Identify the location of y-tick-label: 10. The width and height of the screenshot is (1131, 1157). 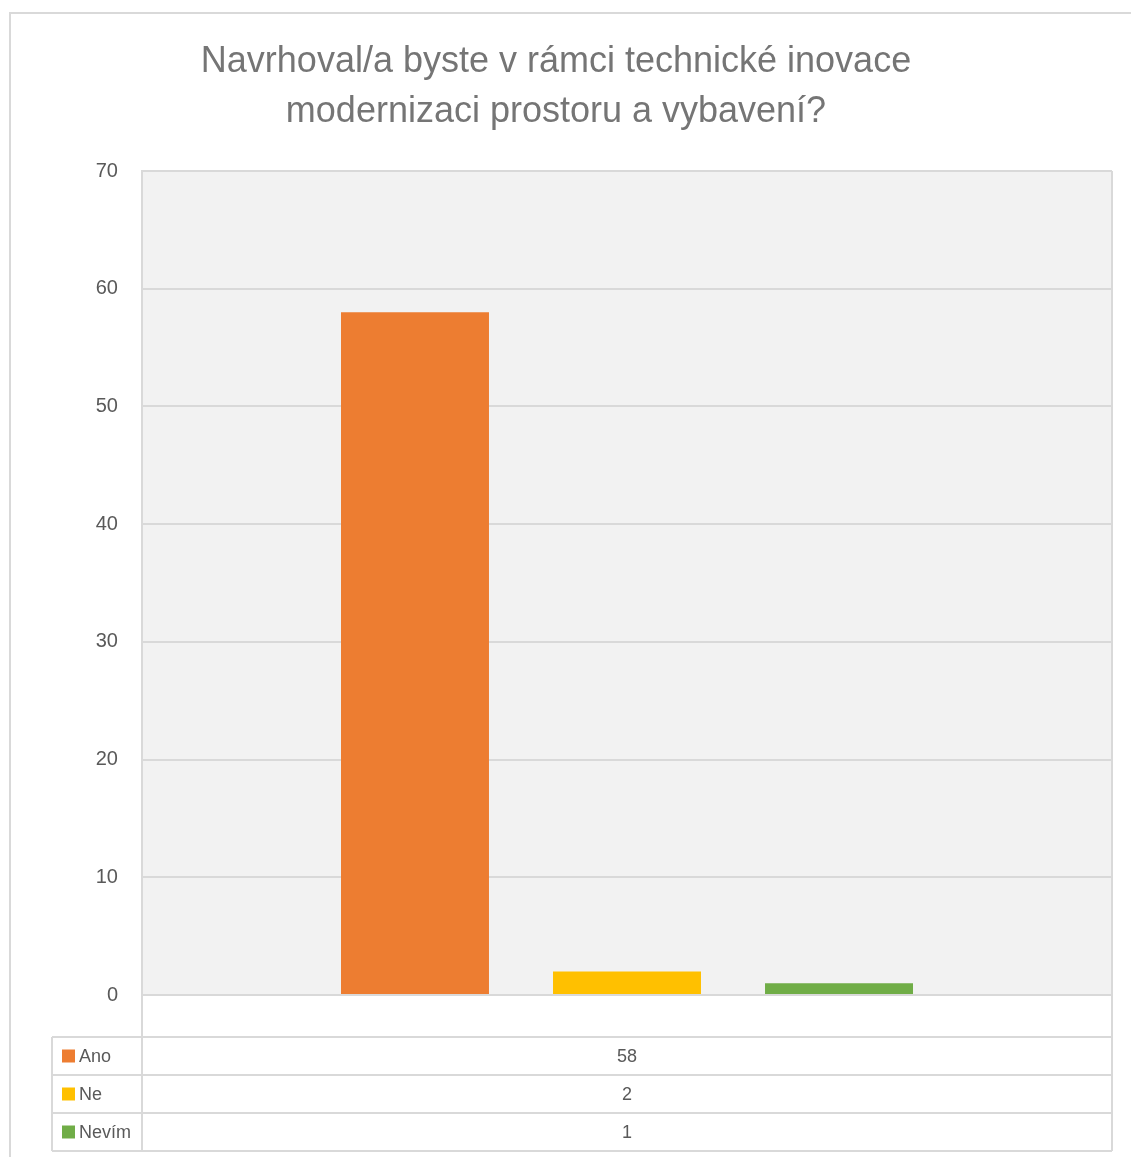
(106, 875).